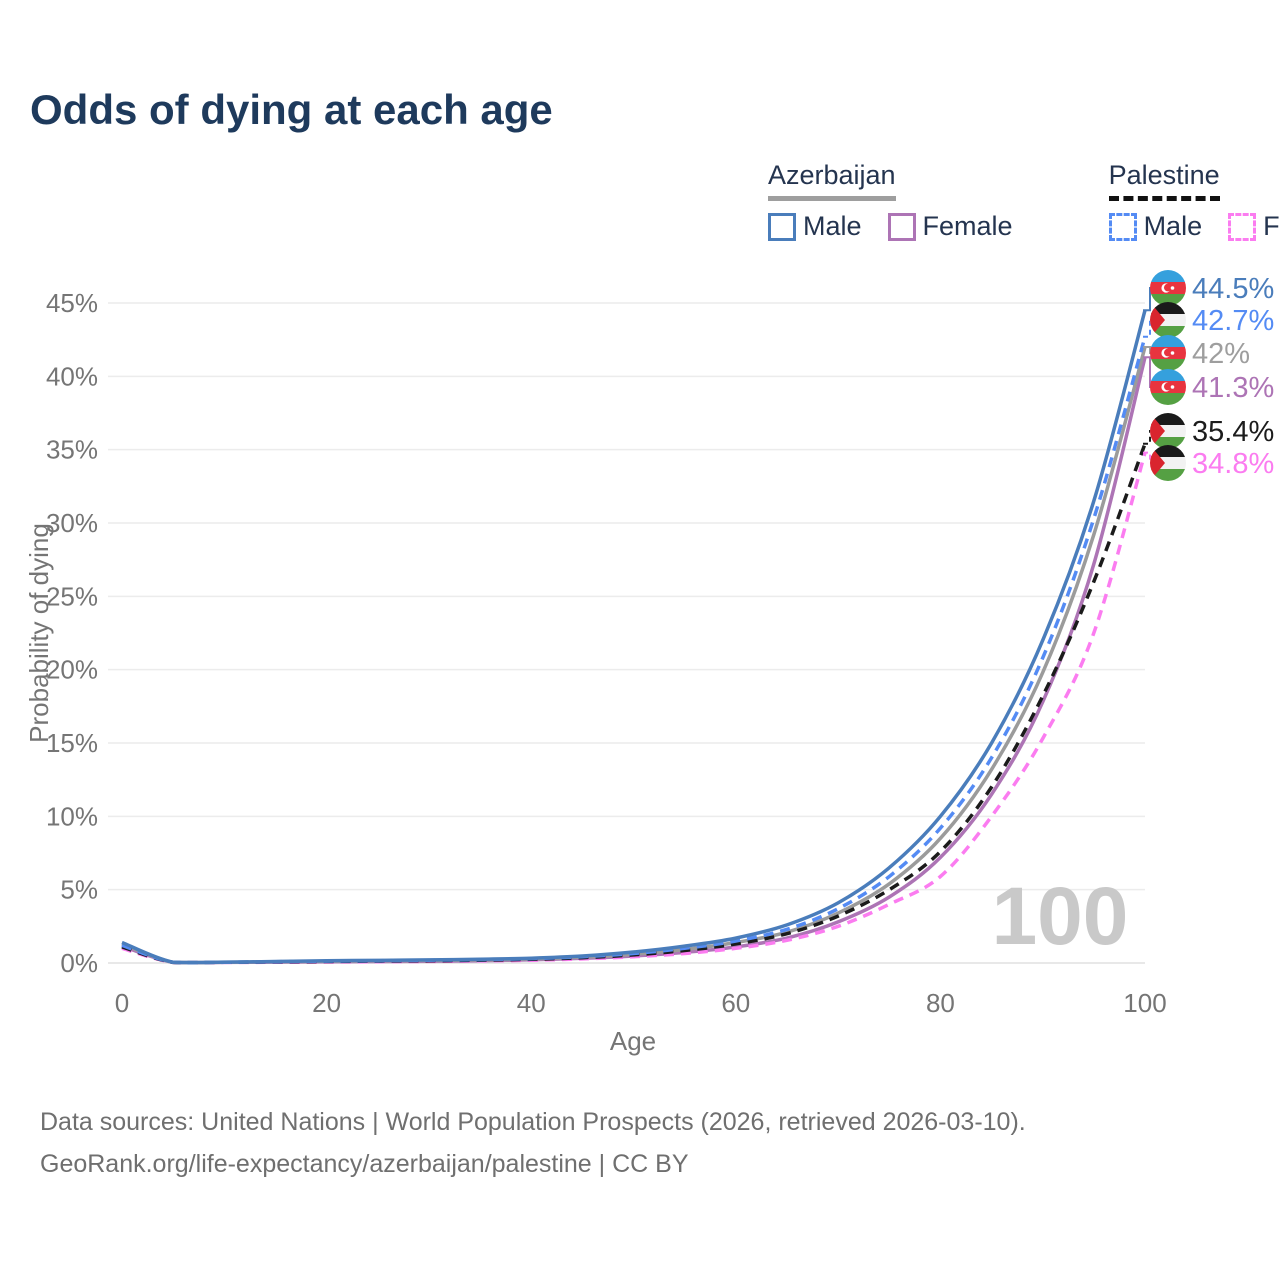  I want to click on legend-item-azerbaijan-female: Female, so click(950, 226).